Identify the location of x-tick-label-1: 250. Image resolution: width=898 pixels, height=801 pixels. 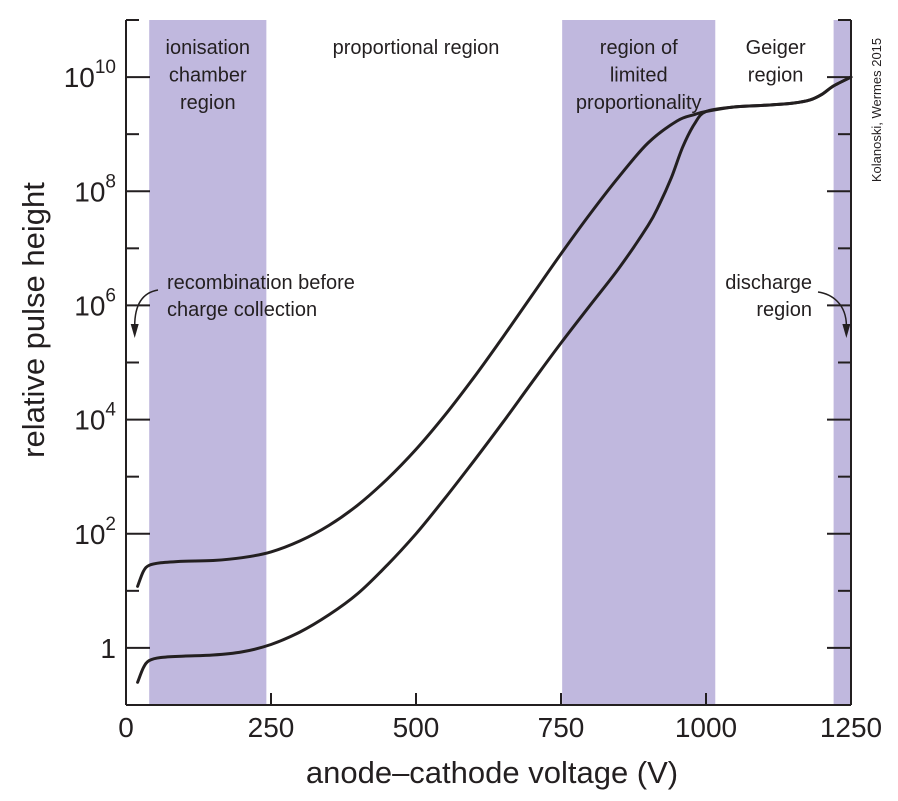
(271, 727).